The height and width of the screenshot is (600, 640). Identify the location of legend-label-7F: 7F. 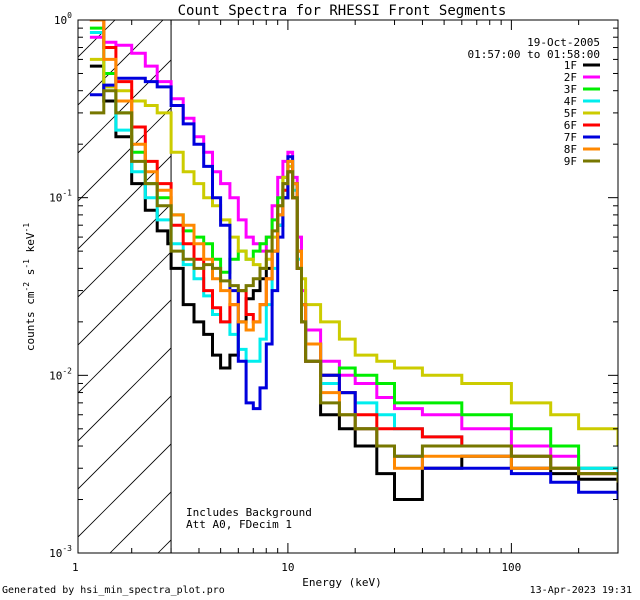
(570, 137).